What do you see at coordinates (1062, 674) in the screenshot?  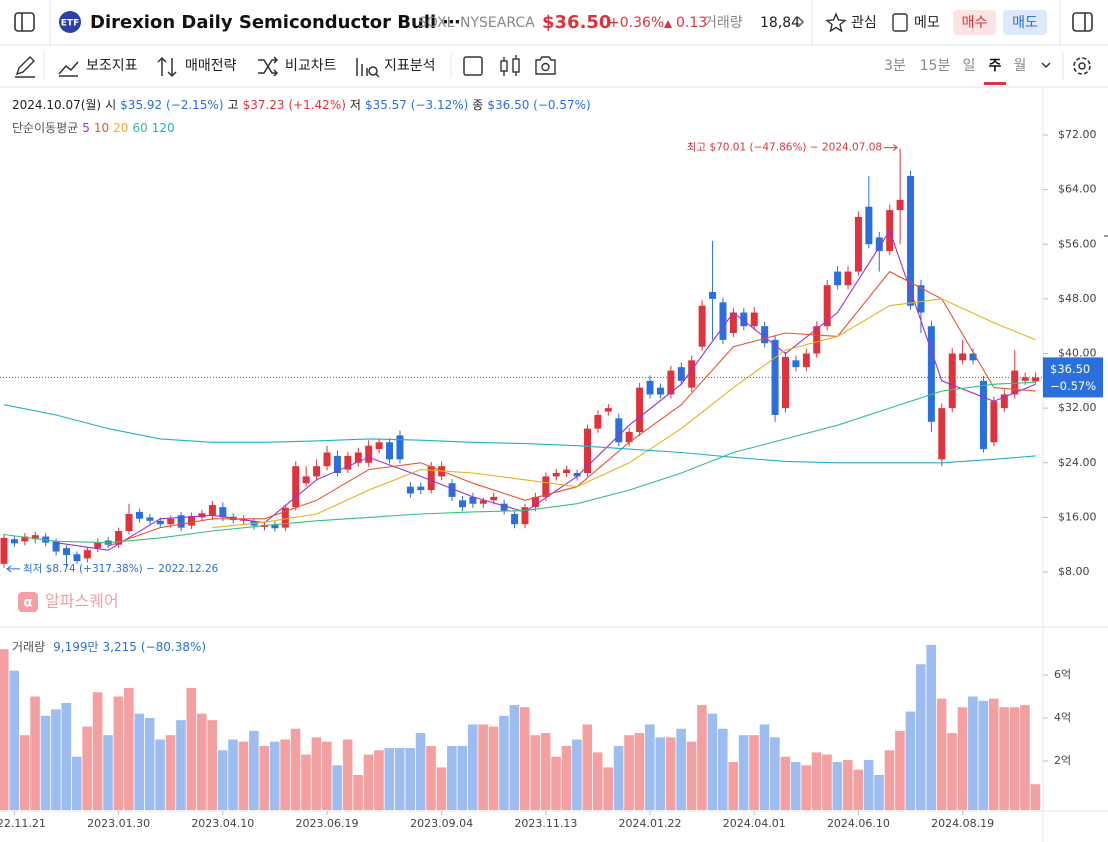 I see `y-tick-label: 6억` at bounding box center [1062, 674].